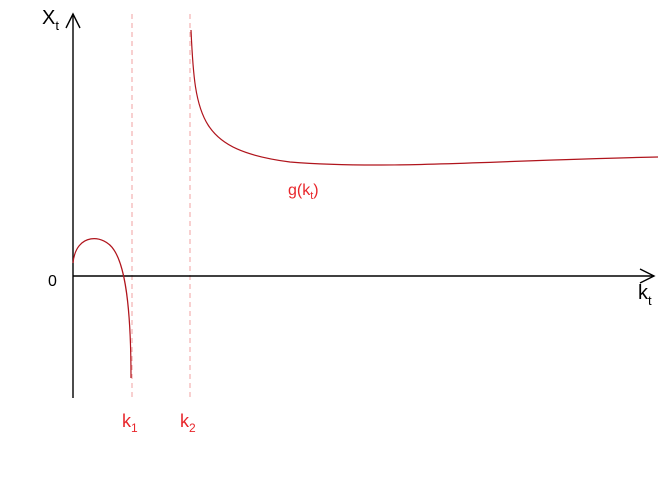 This screenshot has width=672, height=480. I want to click on origin-label: 0, so click(52, 281).